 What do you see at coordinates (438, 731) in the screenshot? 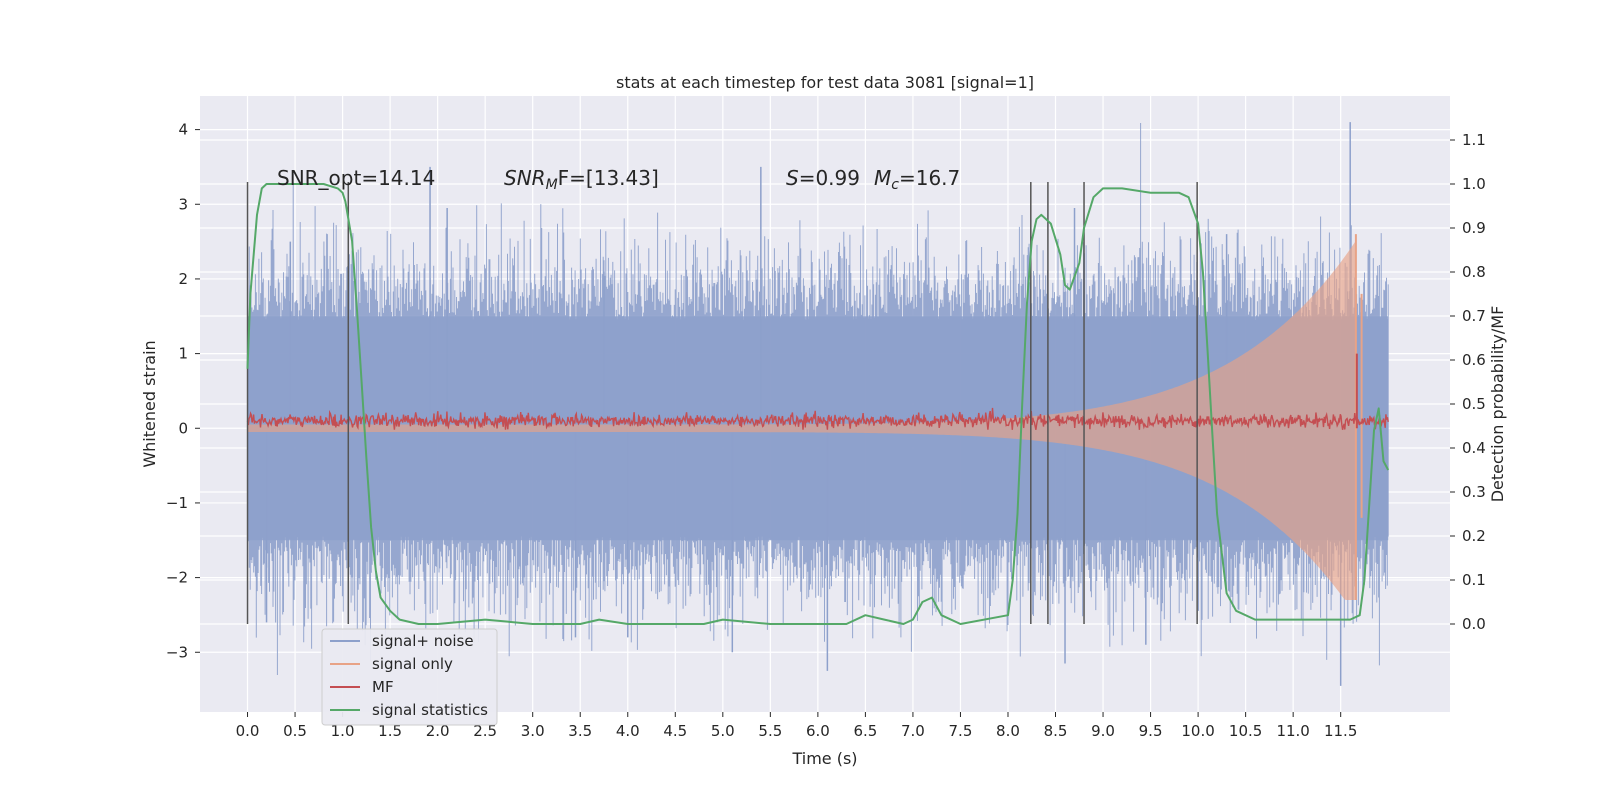
I see `x-tick-label: 2.0` at bounding box center [438, 731].